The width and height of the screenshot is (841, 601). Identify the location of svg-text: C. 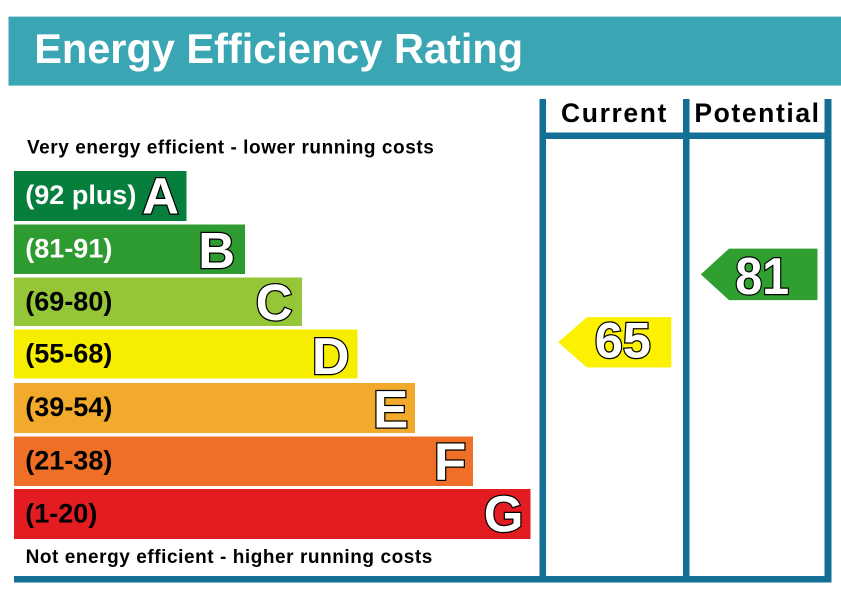
(274, 302).